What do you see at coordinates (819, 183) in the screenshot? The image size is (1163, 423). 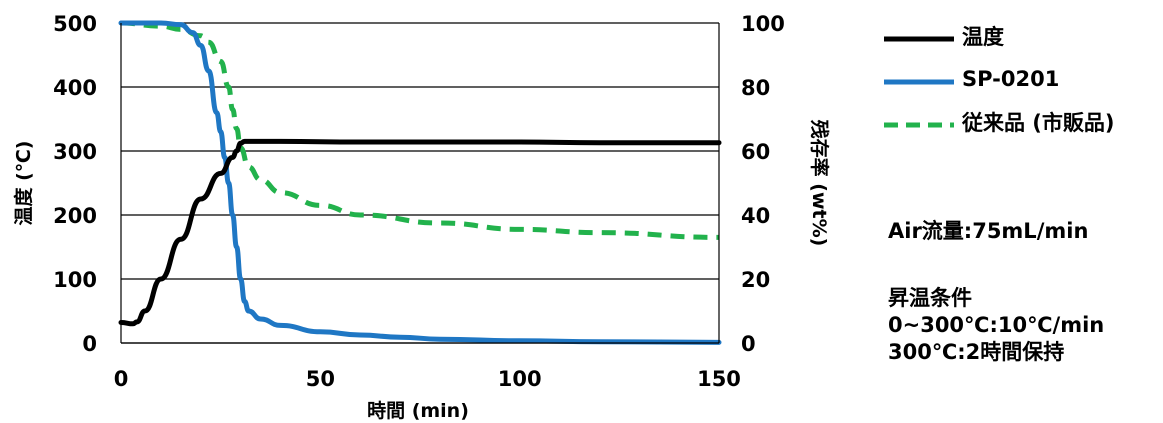 I see `y-right-axis-title: 残存率 (wt%)` at bounding box center [819, 183].